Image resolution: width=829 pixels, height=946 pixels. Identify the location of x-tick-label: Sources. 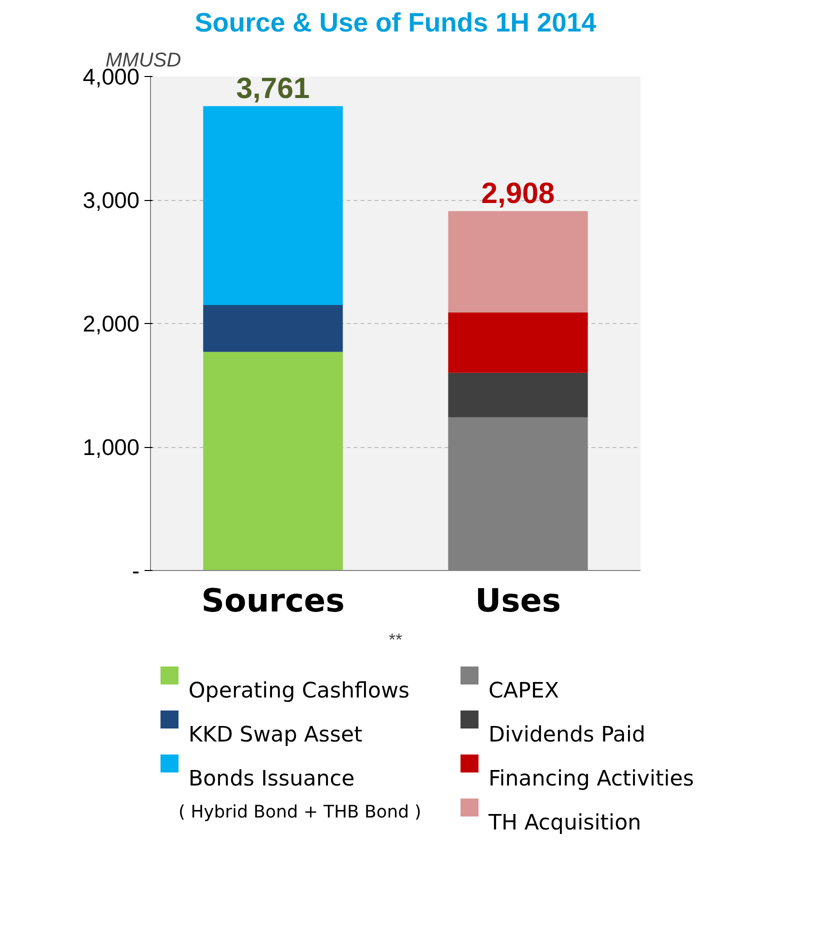
(273, 601).